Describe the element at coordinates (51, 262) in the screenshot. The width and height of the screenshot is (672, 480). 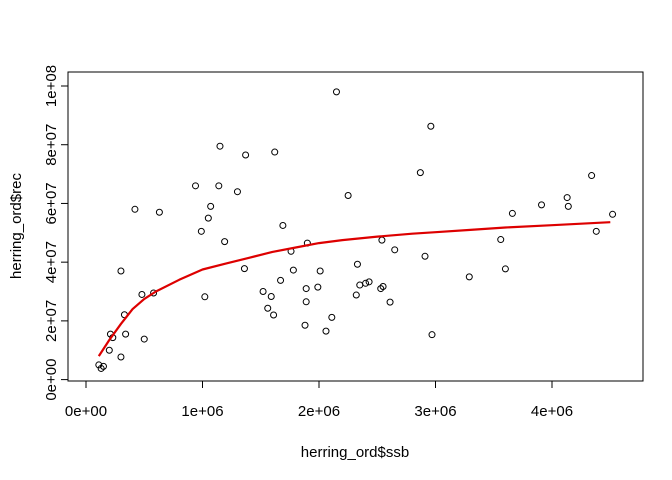
I see `y-tick-label: 4e+07` at that location.